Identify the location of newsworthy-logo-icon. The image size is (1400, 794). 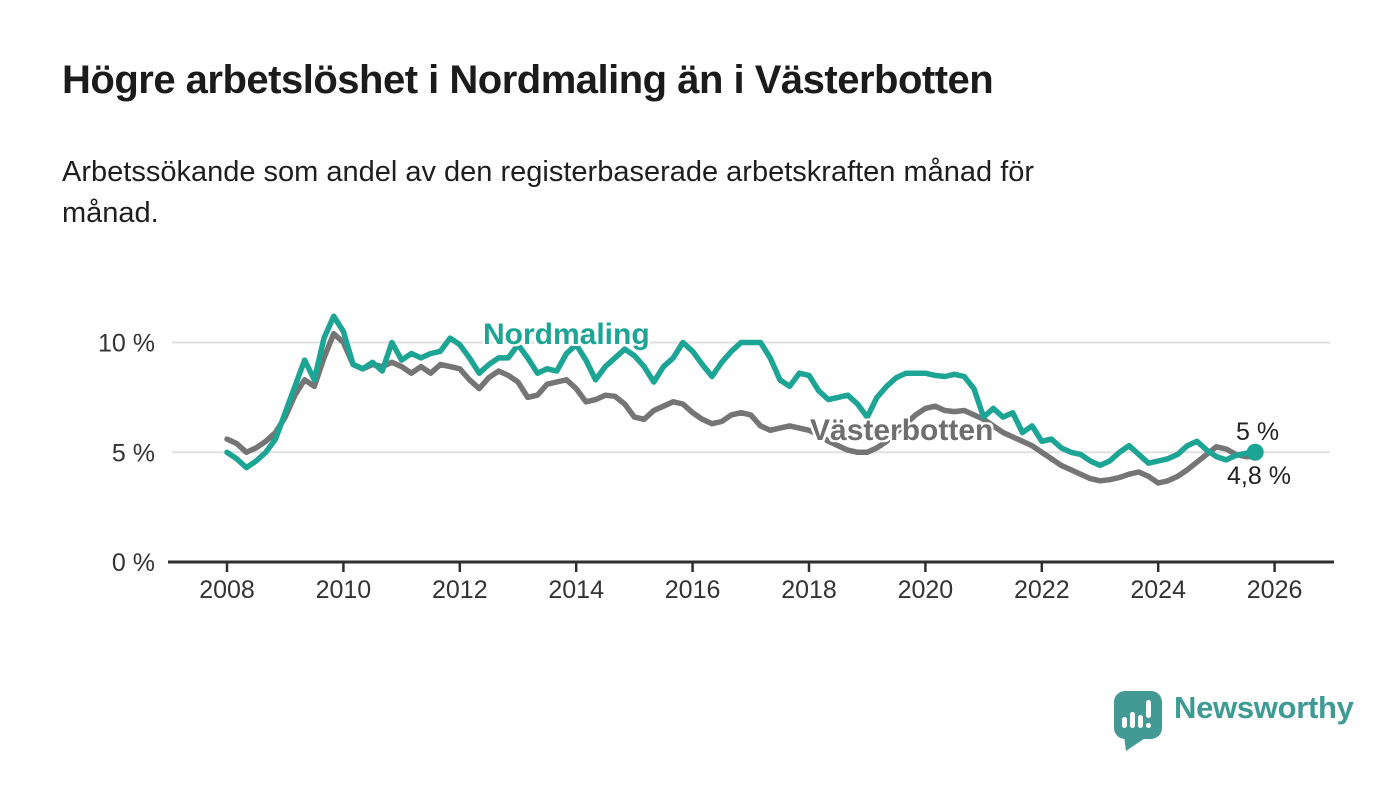
(1138, 721).